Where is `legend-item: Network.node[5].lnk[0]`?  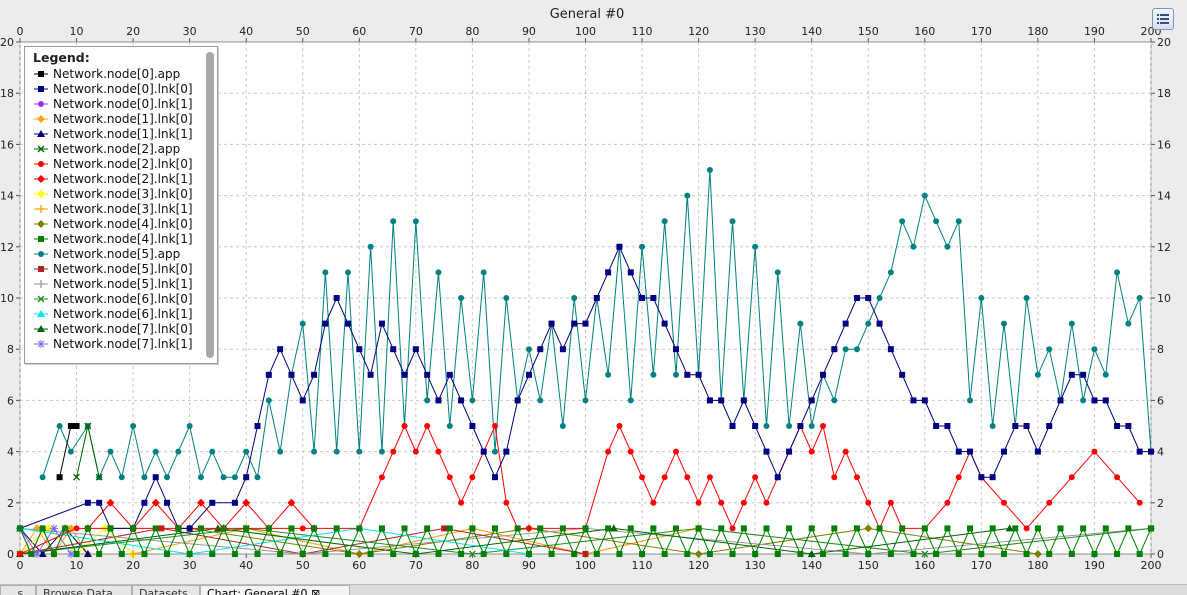
legend-item: Network.node[5].lnk[0] is located at coordinates (113, 268).